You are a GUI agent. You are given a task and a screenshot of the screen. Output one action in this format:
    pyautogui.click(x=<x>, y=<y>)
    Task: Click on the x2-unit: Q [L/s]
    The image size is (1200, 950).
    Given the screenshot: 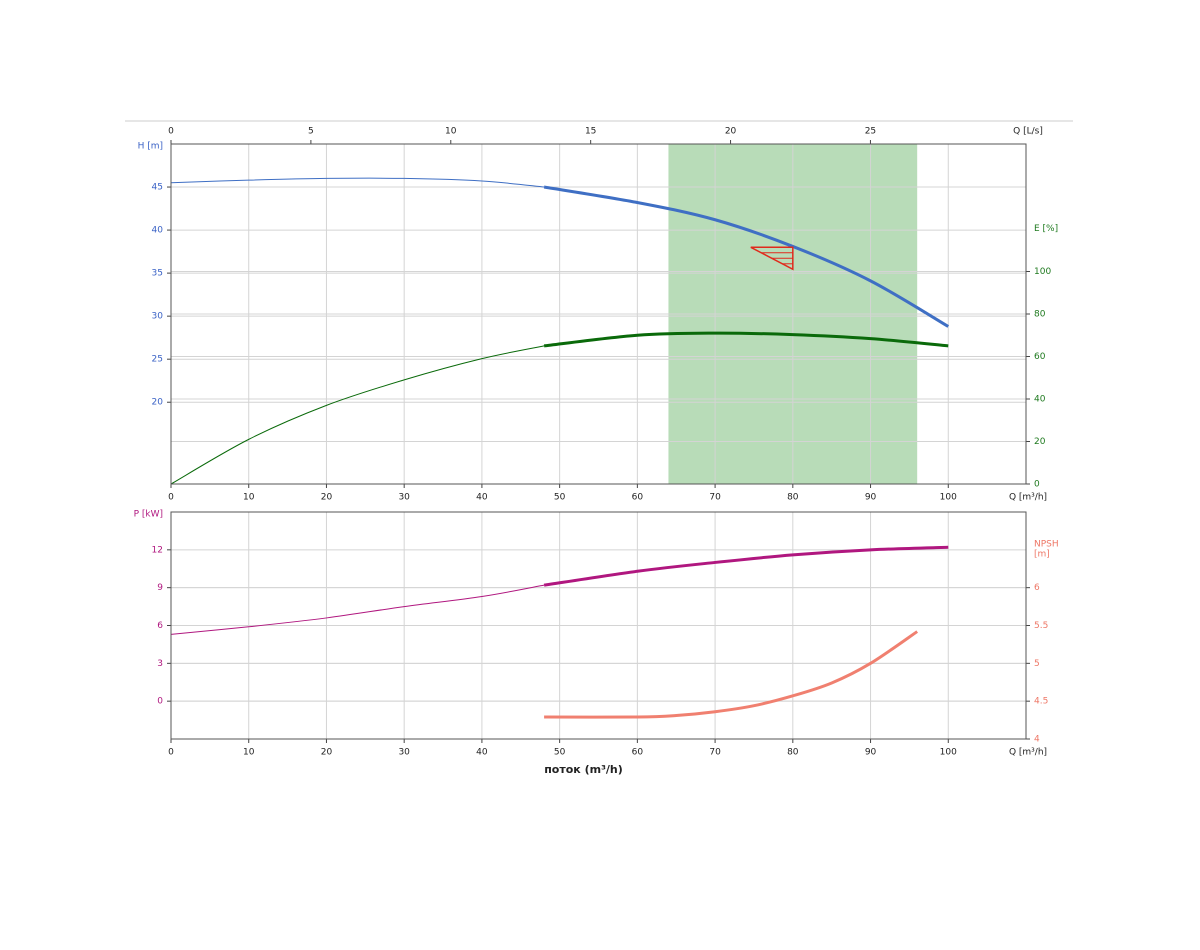 What is the action you would take?
    pyautogui.click(x=1028, y=132)
    